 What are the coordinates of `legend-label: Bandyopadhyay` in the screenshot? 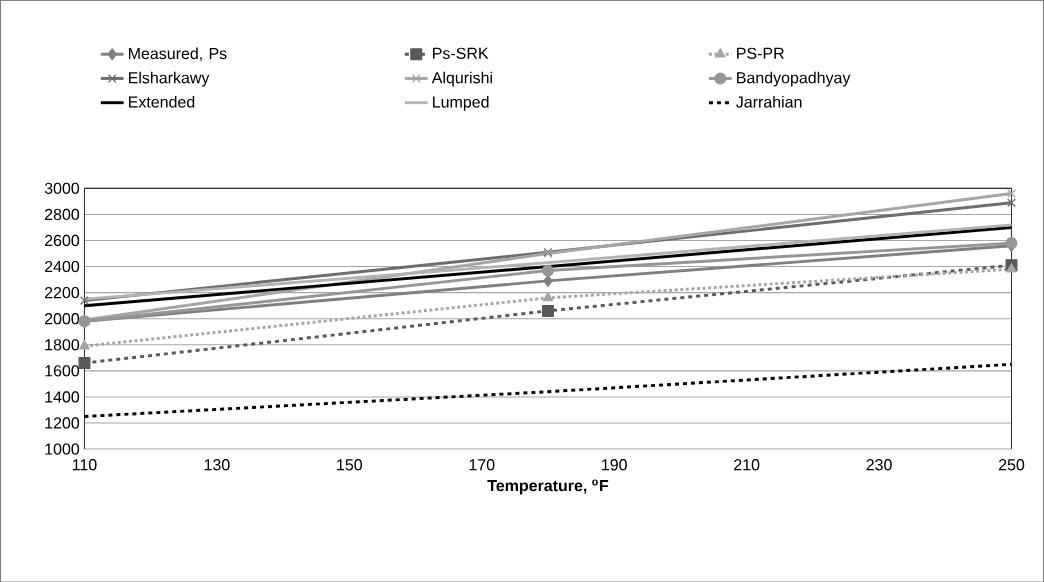 It's located at (794, 79).